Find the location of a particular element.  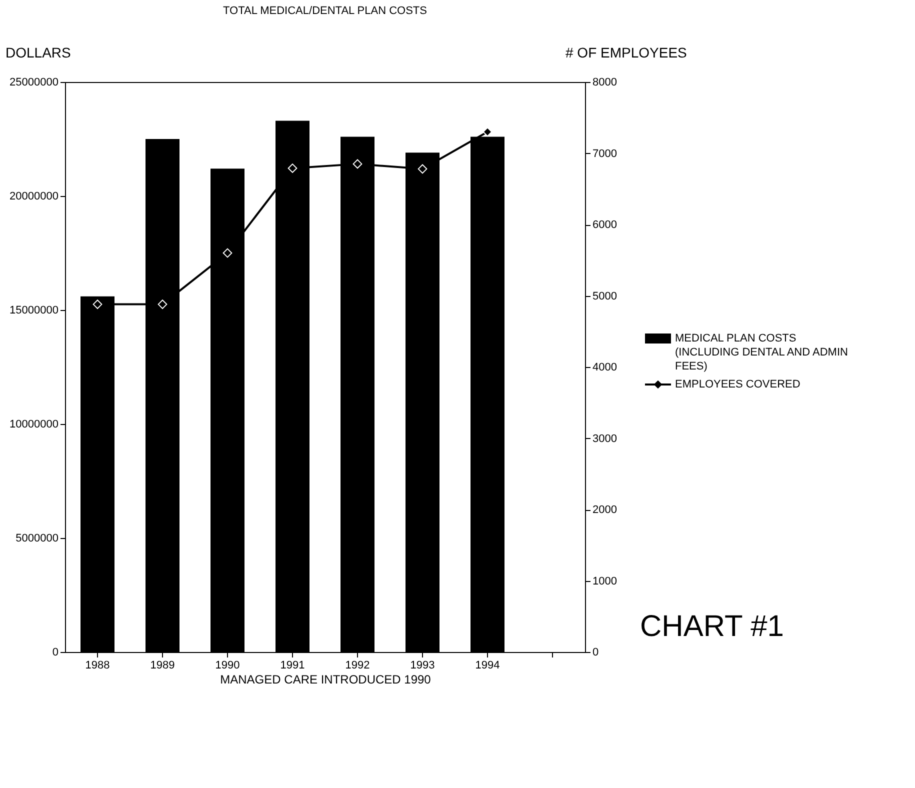

x-tick-label: 1992 is located at coordinates (357, 666).